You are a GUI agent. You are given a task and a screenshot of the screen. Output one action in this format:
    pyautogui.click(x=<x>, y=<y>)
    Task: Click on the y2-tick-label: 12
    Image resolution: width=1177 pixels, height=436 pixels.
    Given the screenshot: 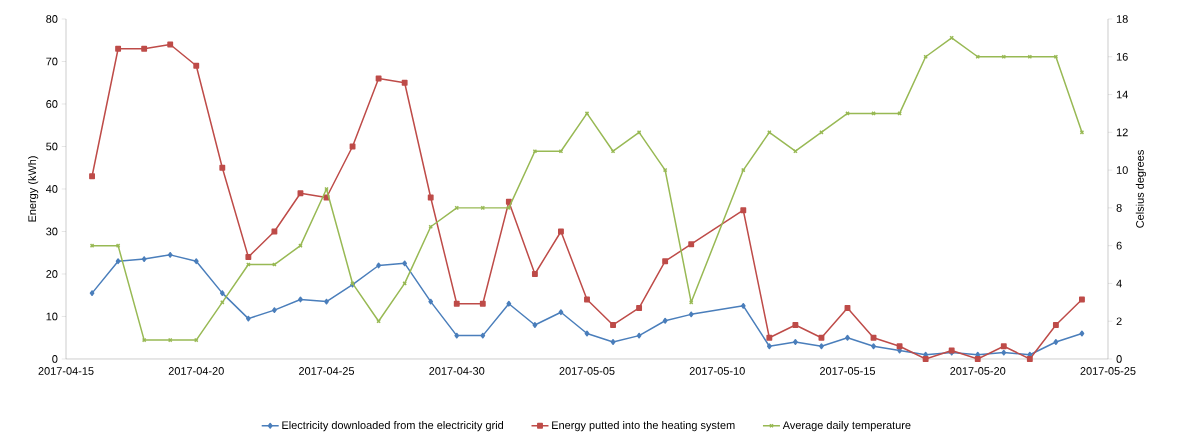 What is the action you would take?
    pyautogui.click(x=1122, y=132)
    